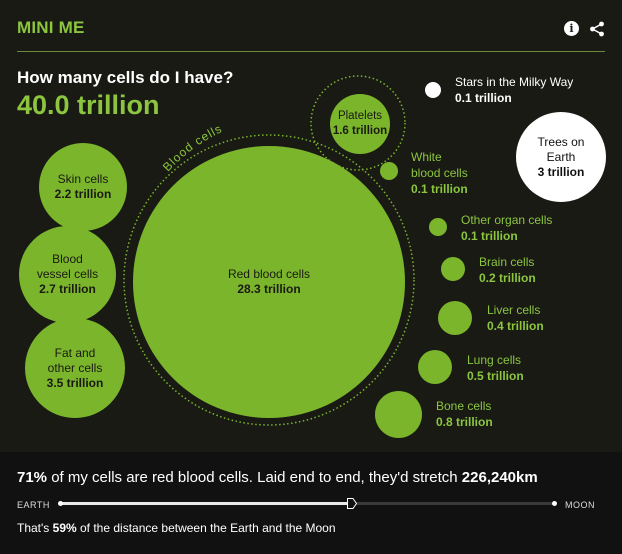 The height and width of the screenshot is (554, 622). I want to click on fat-cells-value: 3.5 trillion, so click(75, 382).